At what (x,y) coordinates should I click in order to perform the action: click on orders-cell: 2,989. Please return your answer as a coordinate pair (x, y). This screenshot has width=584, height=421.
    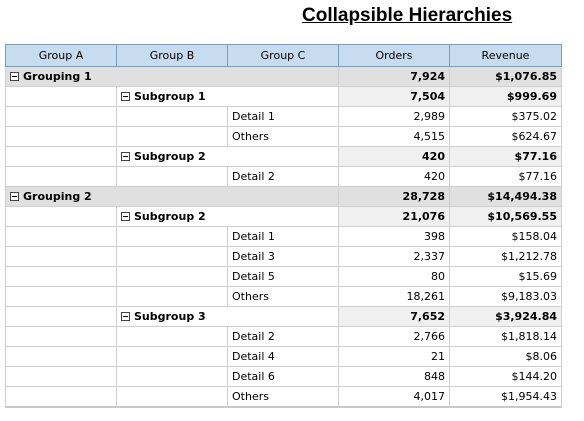
    Looking at the image, I should click on (394, 116).